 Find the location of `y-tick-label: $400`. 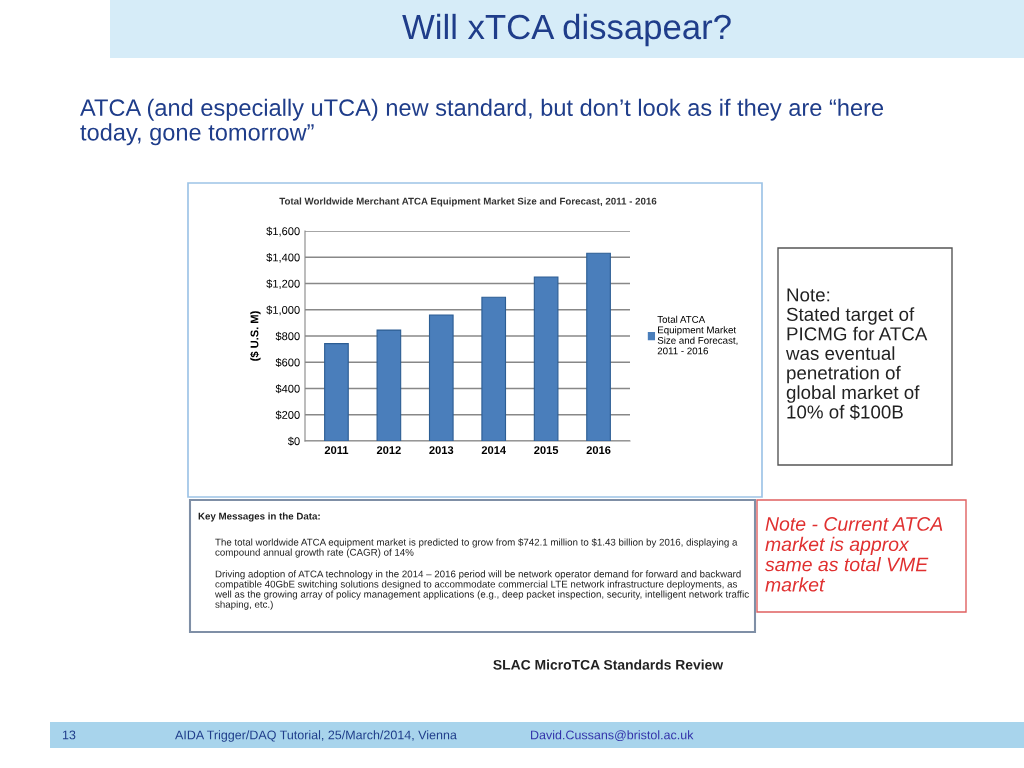

y-tick-label: $400 is located at coordinates (287, 389).